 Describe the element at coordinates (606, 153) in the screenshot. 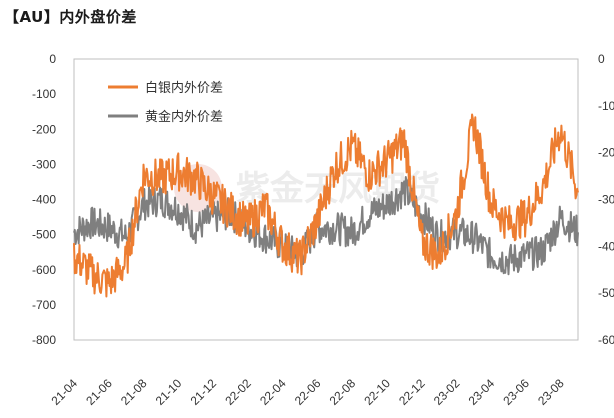

I see `y-right-tick-label: -20` at that location.